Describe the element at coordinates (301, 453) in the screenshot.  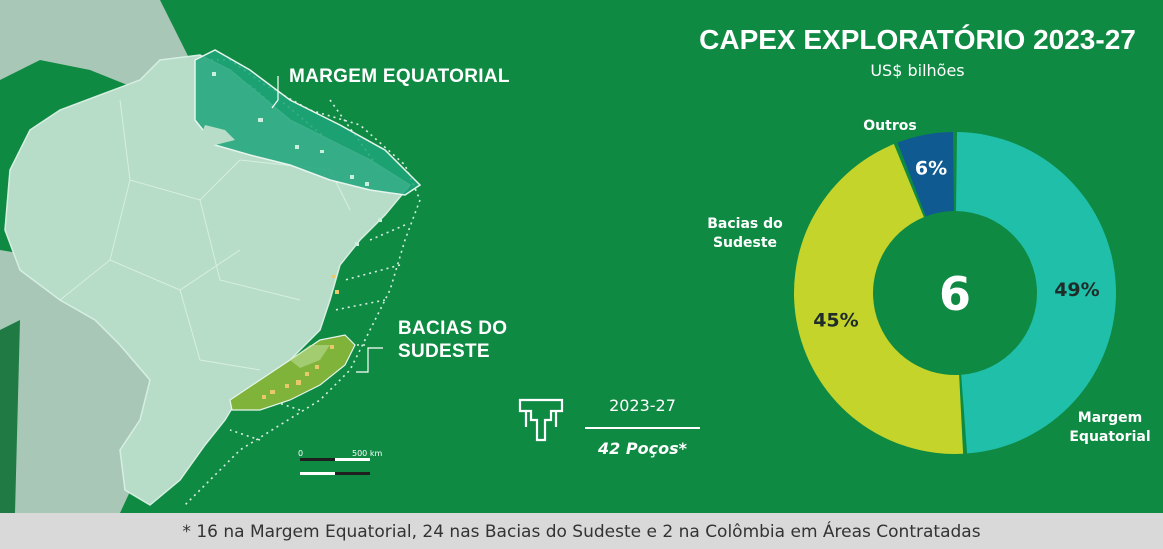
I see `scale-label-zero: 0` at that location.